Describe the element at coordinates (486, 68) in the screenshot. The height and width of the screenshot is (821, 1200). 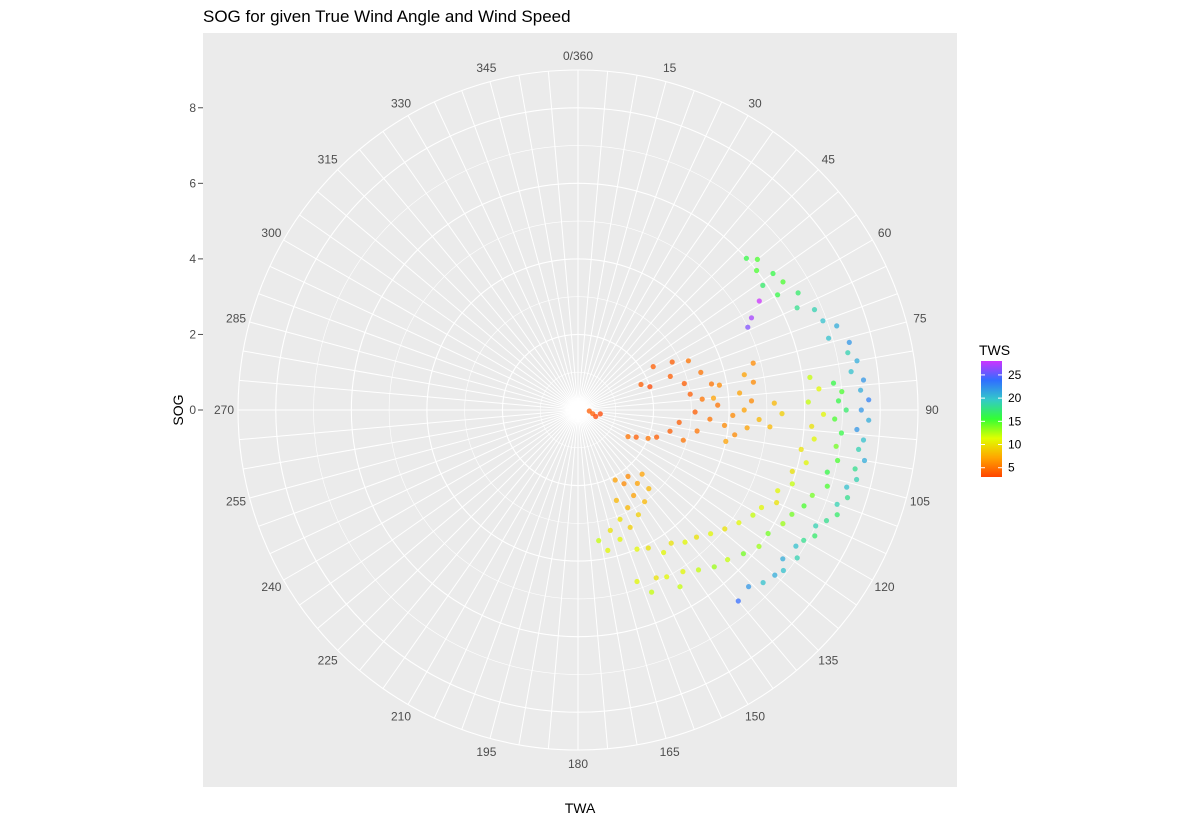
I see `angle-tick-label: 345` at that location.